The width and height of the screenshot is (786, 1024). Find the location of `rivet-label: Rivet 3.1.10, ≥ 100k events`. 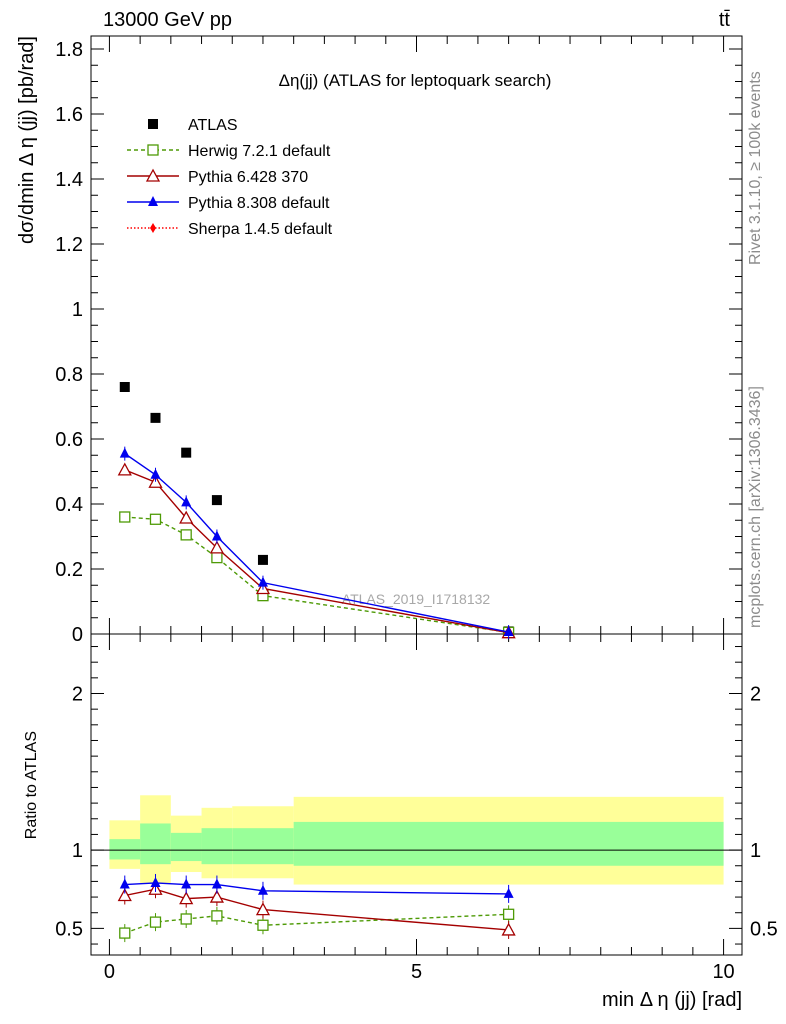

rivet-label: Rivet 3.1.10, ≥ 100k events is located at coordinates (755, 168).